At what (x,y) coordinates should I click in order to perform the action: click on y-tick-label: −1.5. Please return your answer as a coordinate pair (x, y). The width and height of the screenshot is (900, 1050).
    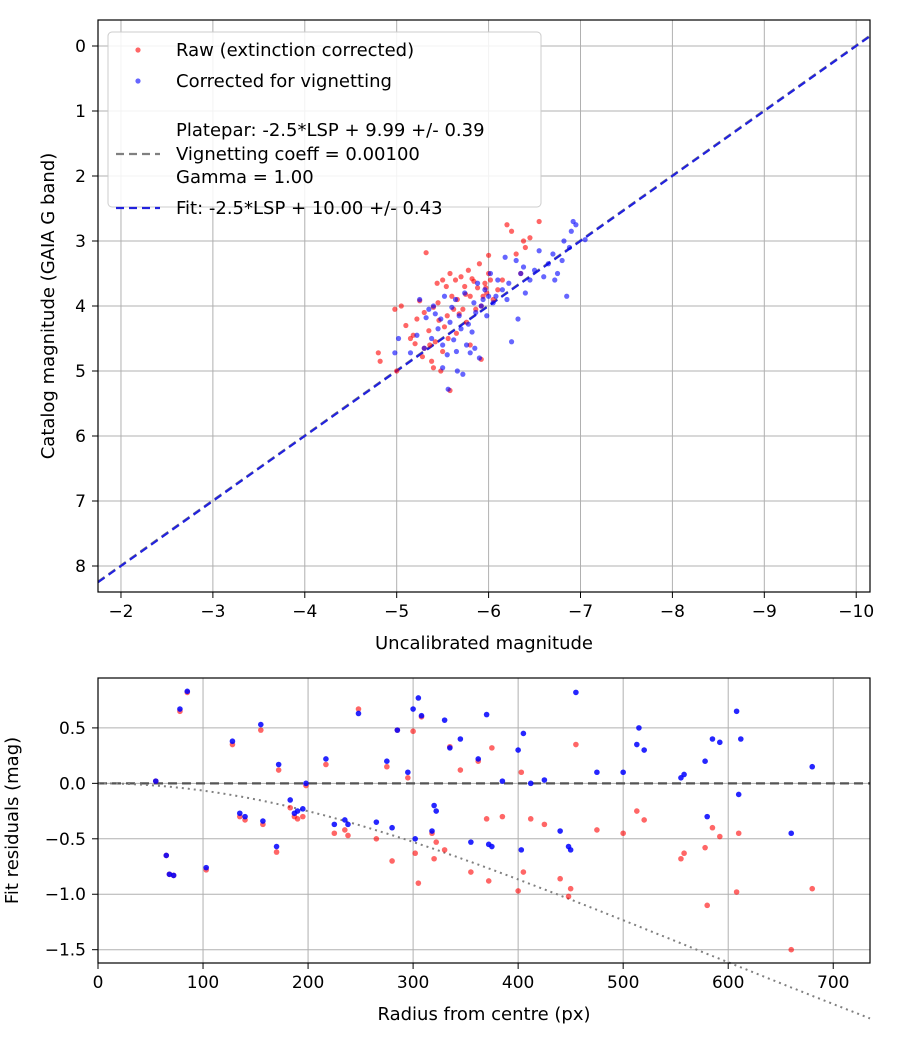
    Looking at the image, I should click on (65, 951).